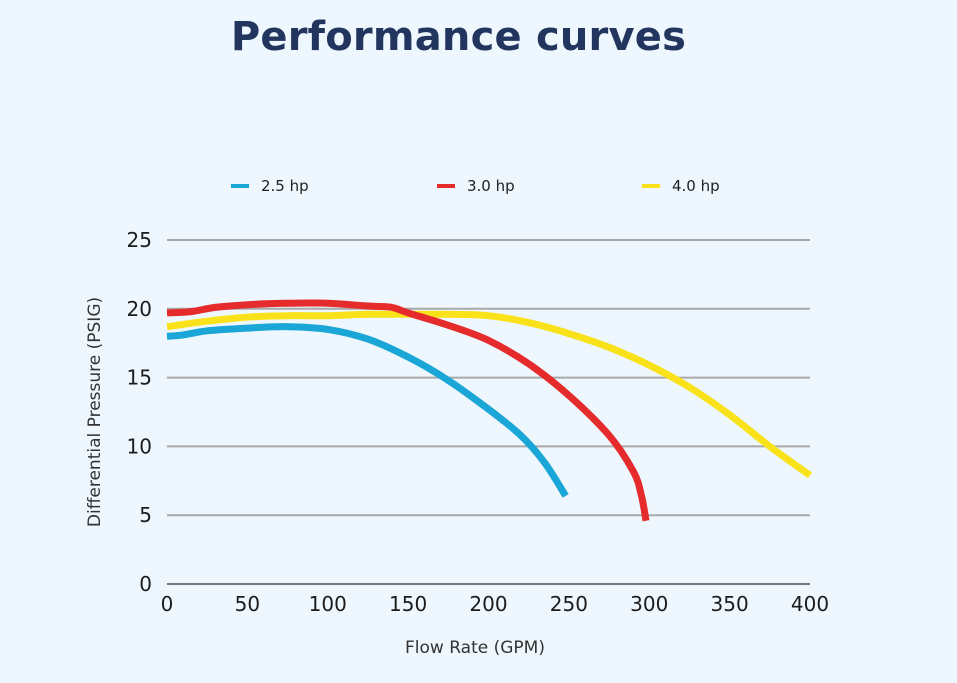 Image resolution: width=957 pixels, height=683 pixels. I want to click on chart-title: Performance curves, so click(458, 37).